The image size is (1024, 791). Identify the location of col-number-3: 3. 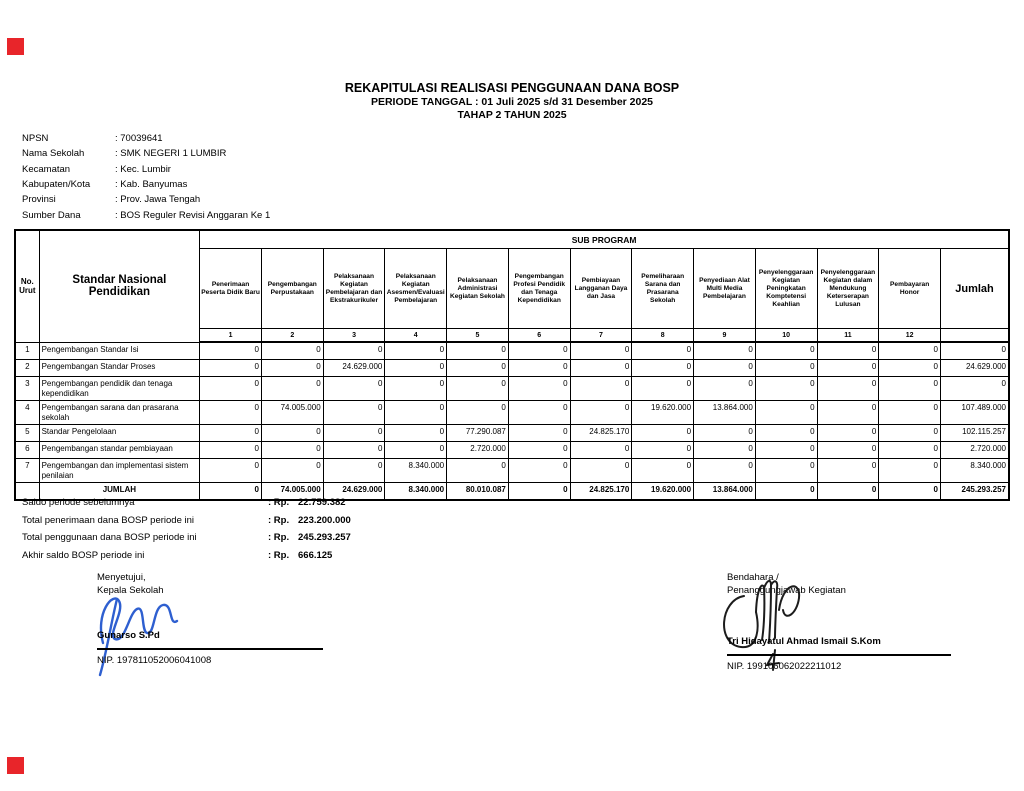
(354, 335).